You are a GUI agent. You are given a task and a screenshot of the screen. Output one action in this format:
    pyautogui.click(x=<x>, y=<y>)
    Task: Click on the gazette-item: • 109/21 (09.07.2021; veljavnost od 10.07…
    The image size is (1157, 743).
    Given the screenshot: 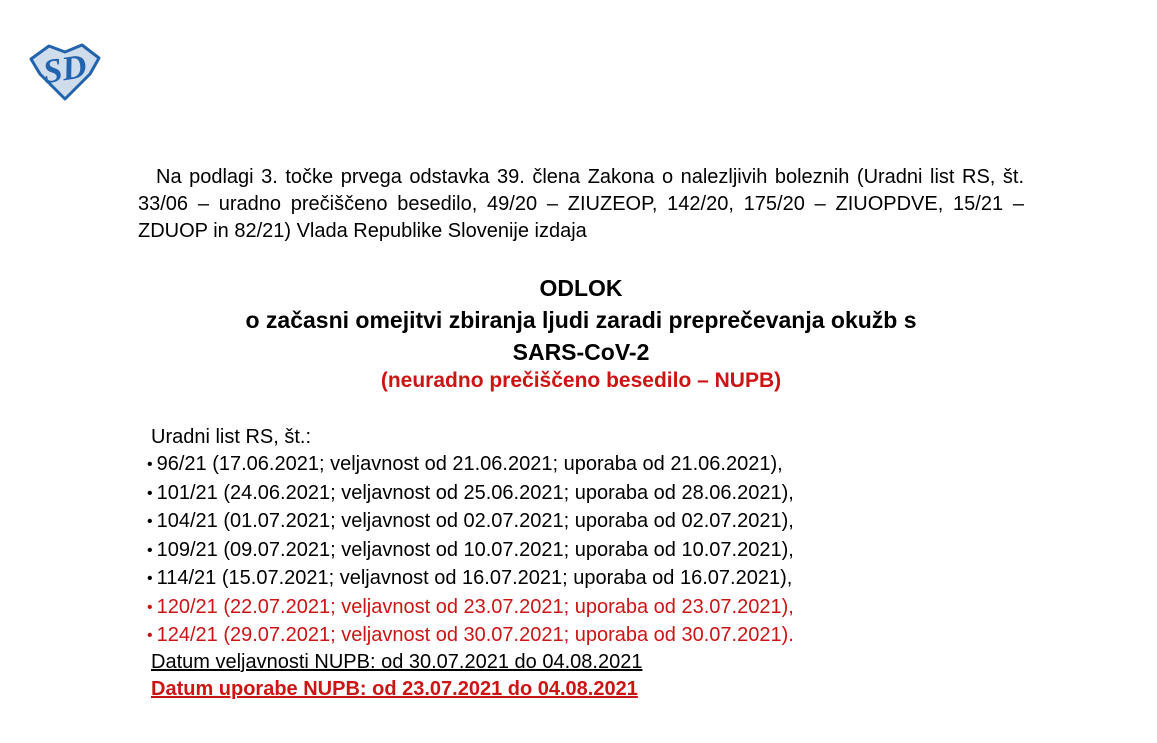 What is the action you would take?
    pyautogui.click(x=470, y=551)
    